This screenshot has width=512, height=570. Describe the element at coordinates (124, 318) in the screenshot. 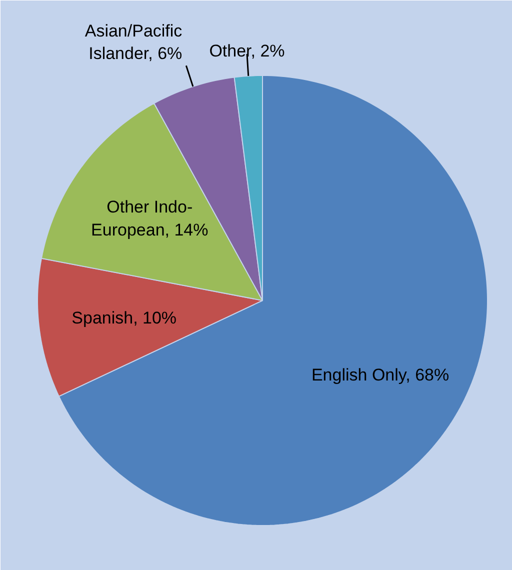

I see `slice-label: Spanish, 10%` at that location.